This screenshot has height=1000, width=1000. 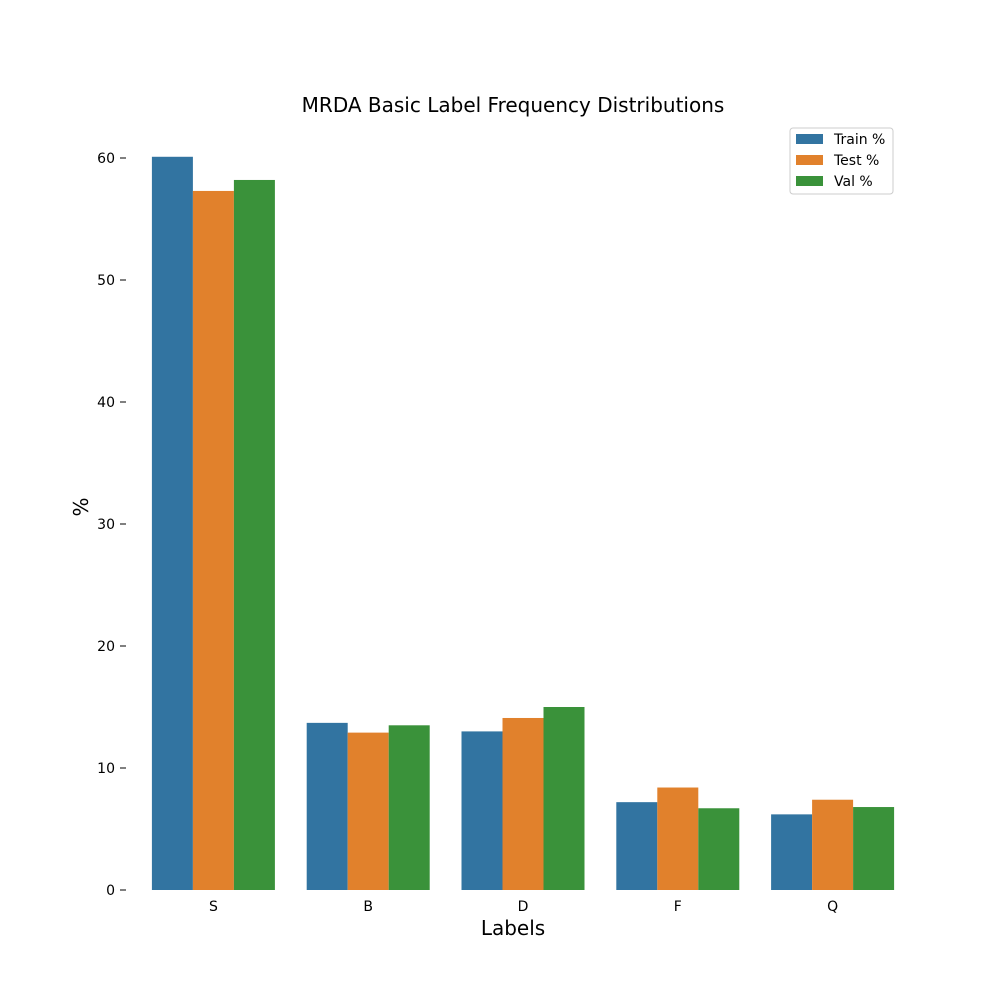 What do you see at coordinates (874, 848) in the screenshot?
I see `bar-Q-val` at bounding box center [874, 848].